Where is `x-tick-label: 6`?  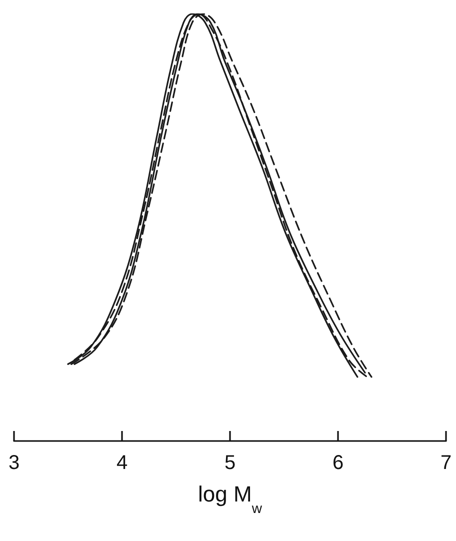 x-tick-label: 6 is located at coordinates (338, 463).